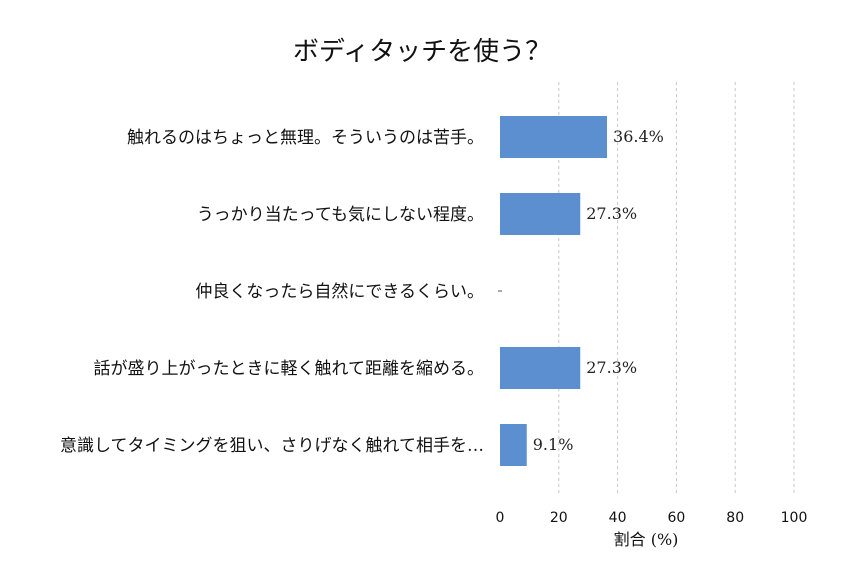  I want to click on x-tick-labels: 0 20 40 60 80 100, so click(652, 518).